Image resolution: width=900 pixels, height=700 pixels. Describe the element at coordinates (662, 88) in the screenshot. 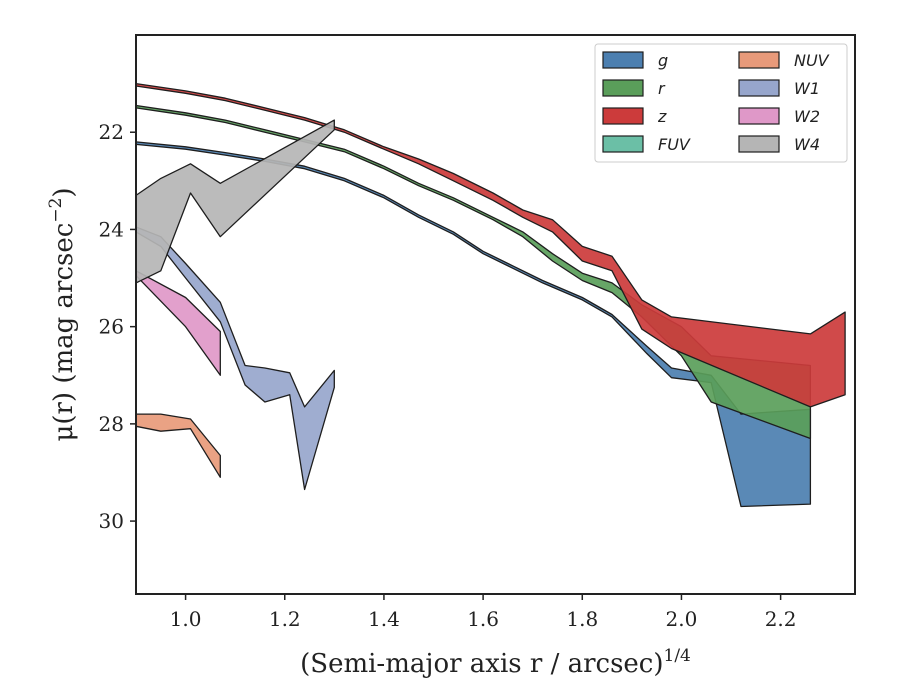

I see `legend-label-r: r` at that location.